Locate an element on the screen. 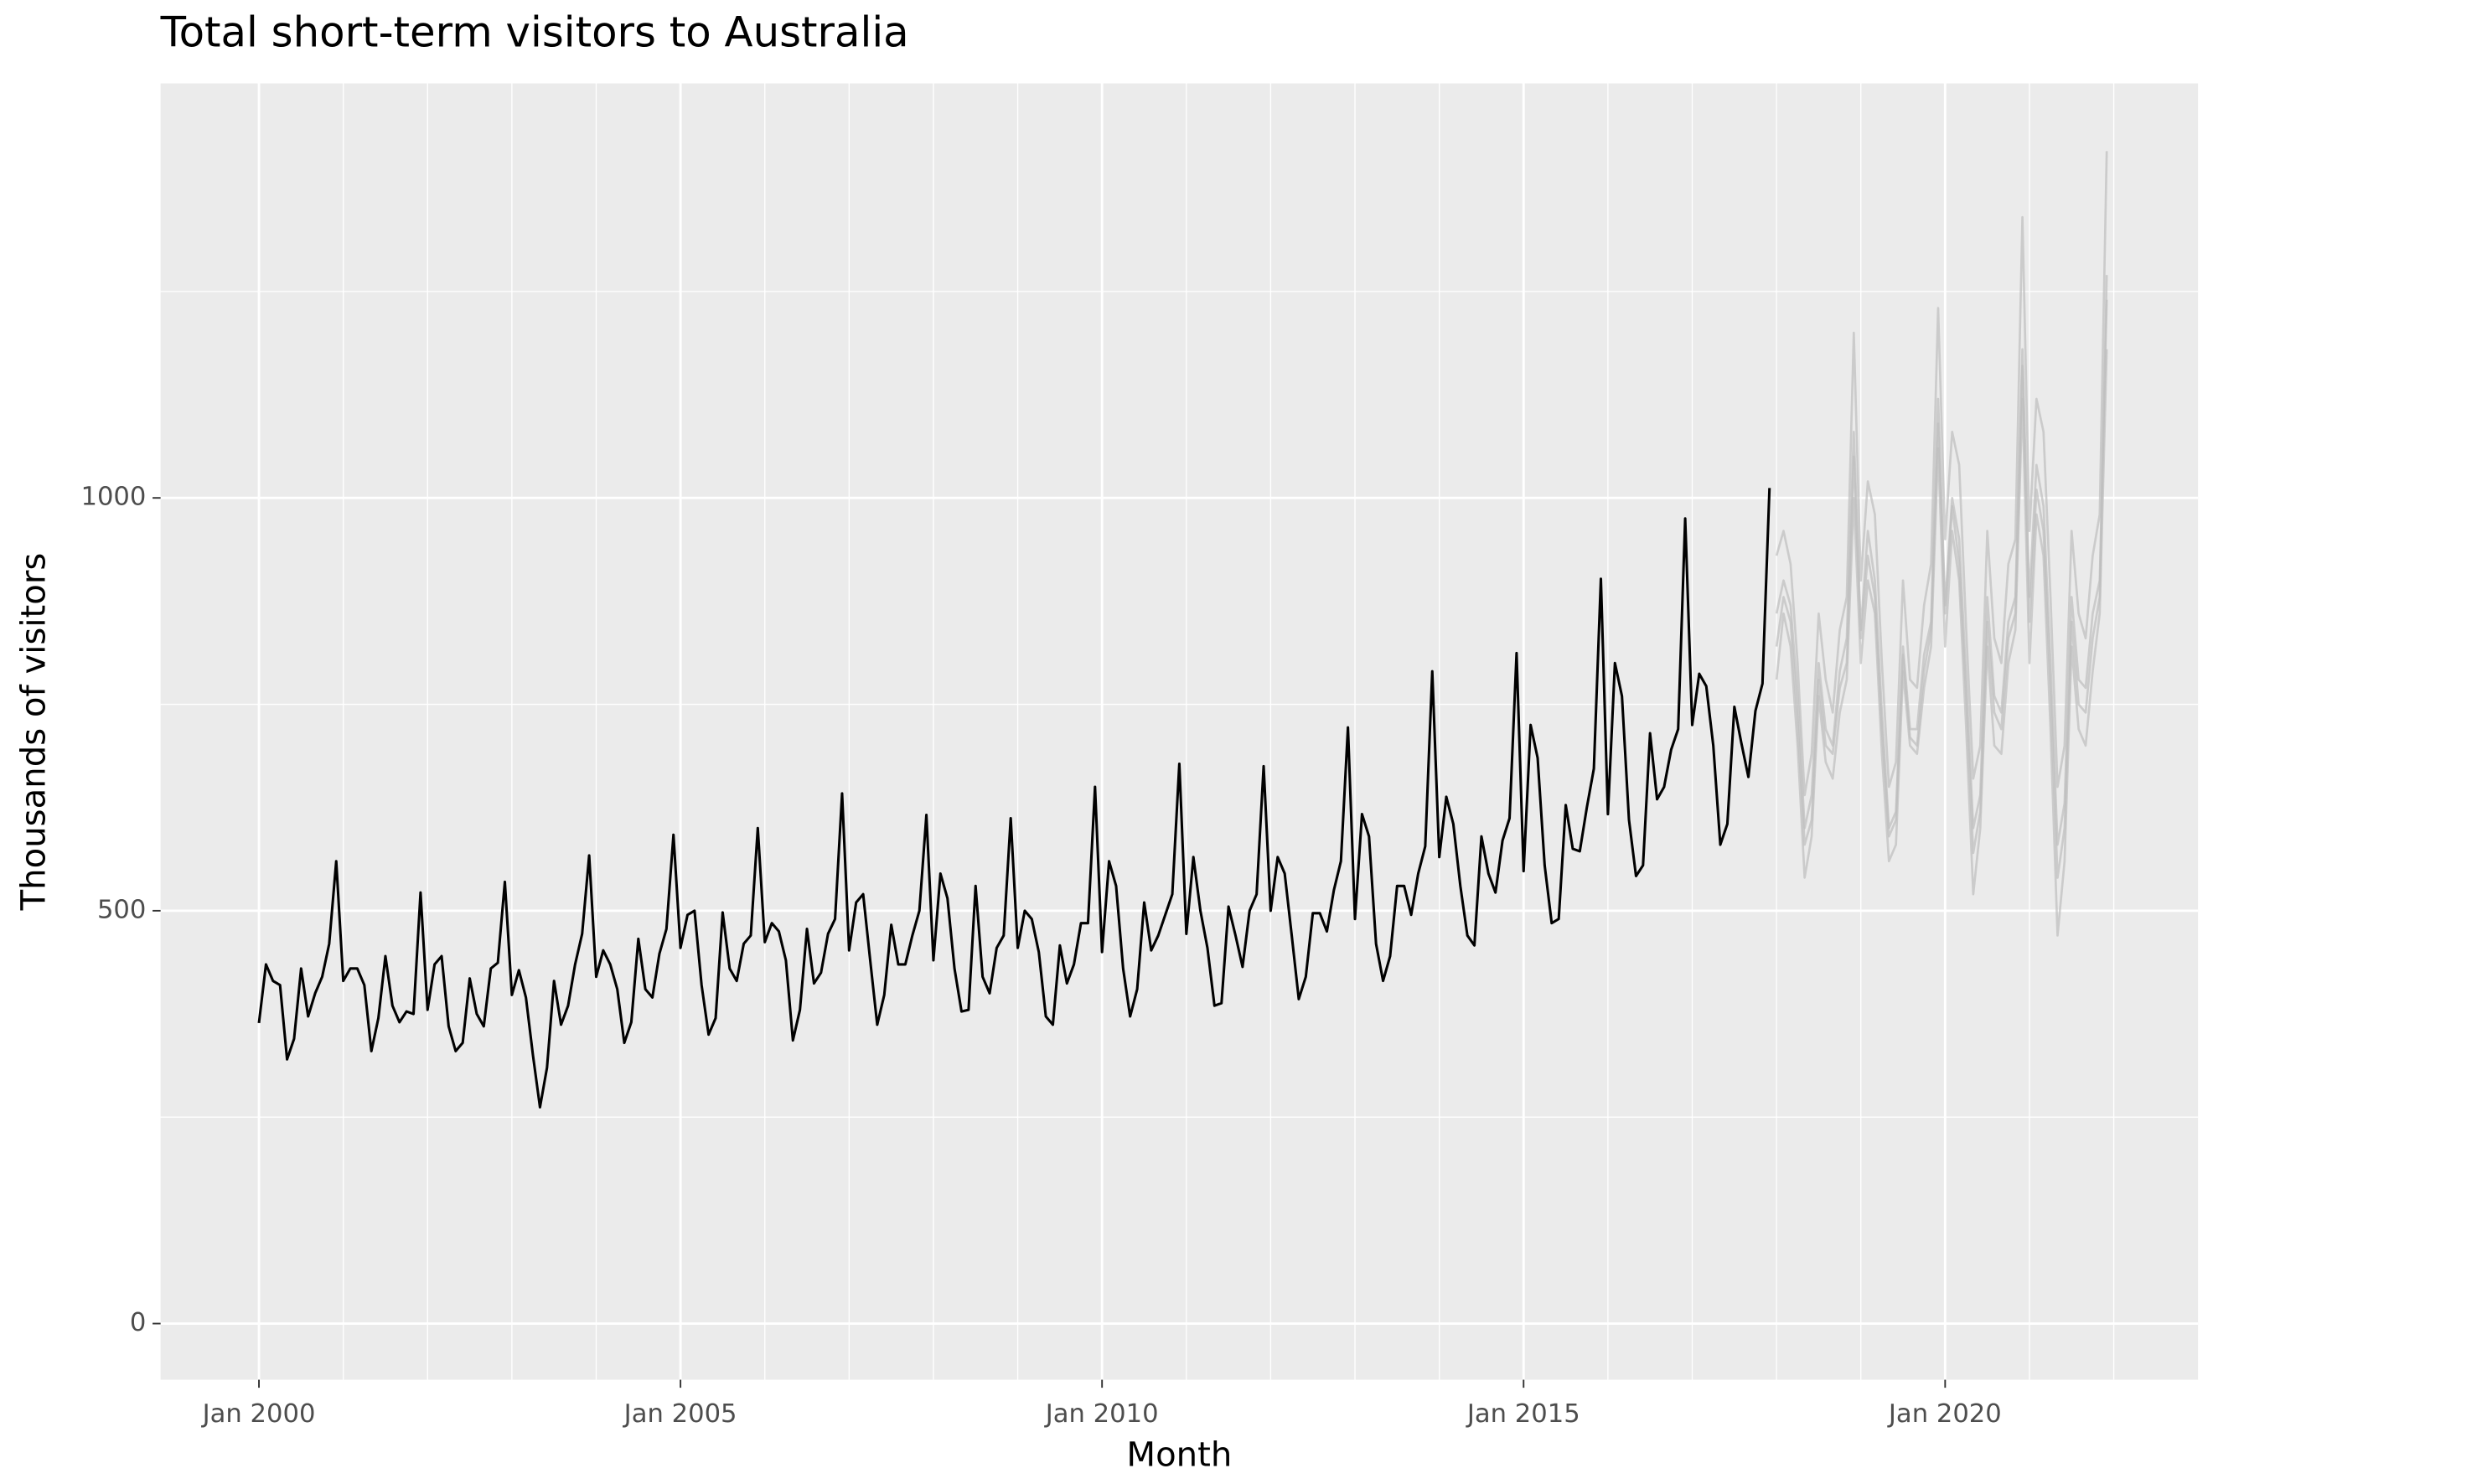  x-tick-label: Jan 2005 is located at coordinates (680, 1414).